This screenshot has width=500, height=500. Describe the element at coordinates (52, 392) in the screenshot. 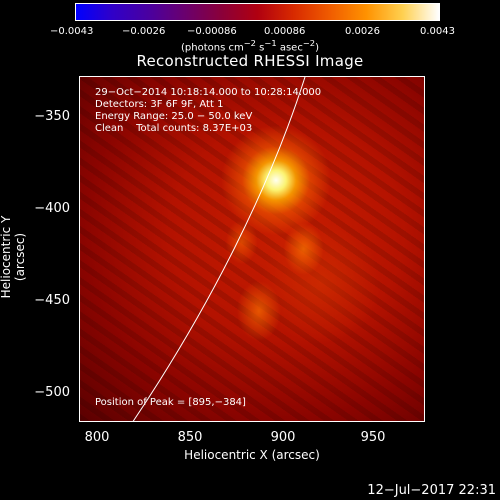

I see `y-tick: −500` at that location.